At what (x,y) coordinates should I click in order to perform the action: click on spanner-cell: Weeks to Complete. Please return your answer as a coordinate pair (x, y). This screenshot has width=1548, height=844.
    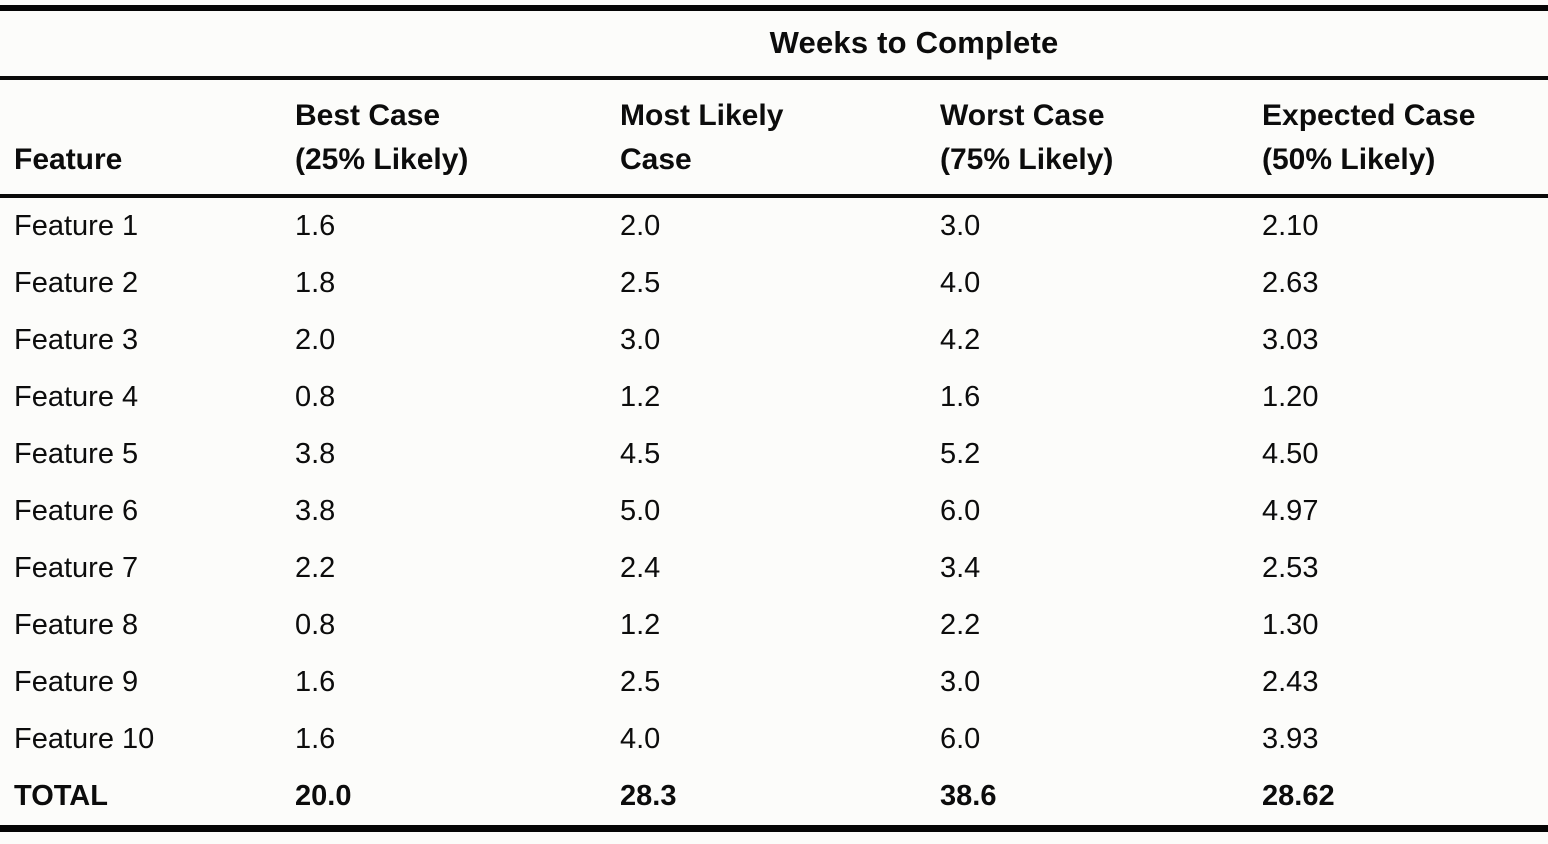
    Looking at the image, I should click on (914, 44).